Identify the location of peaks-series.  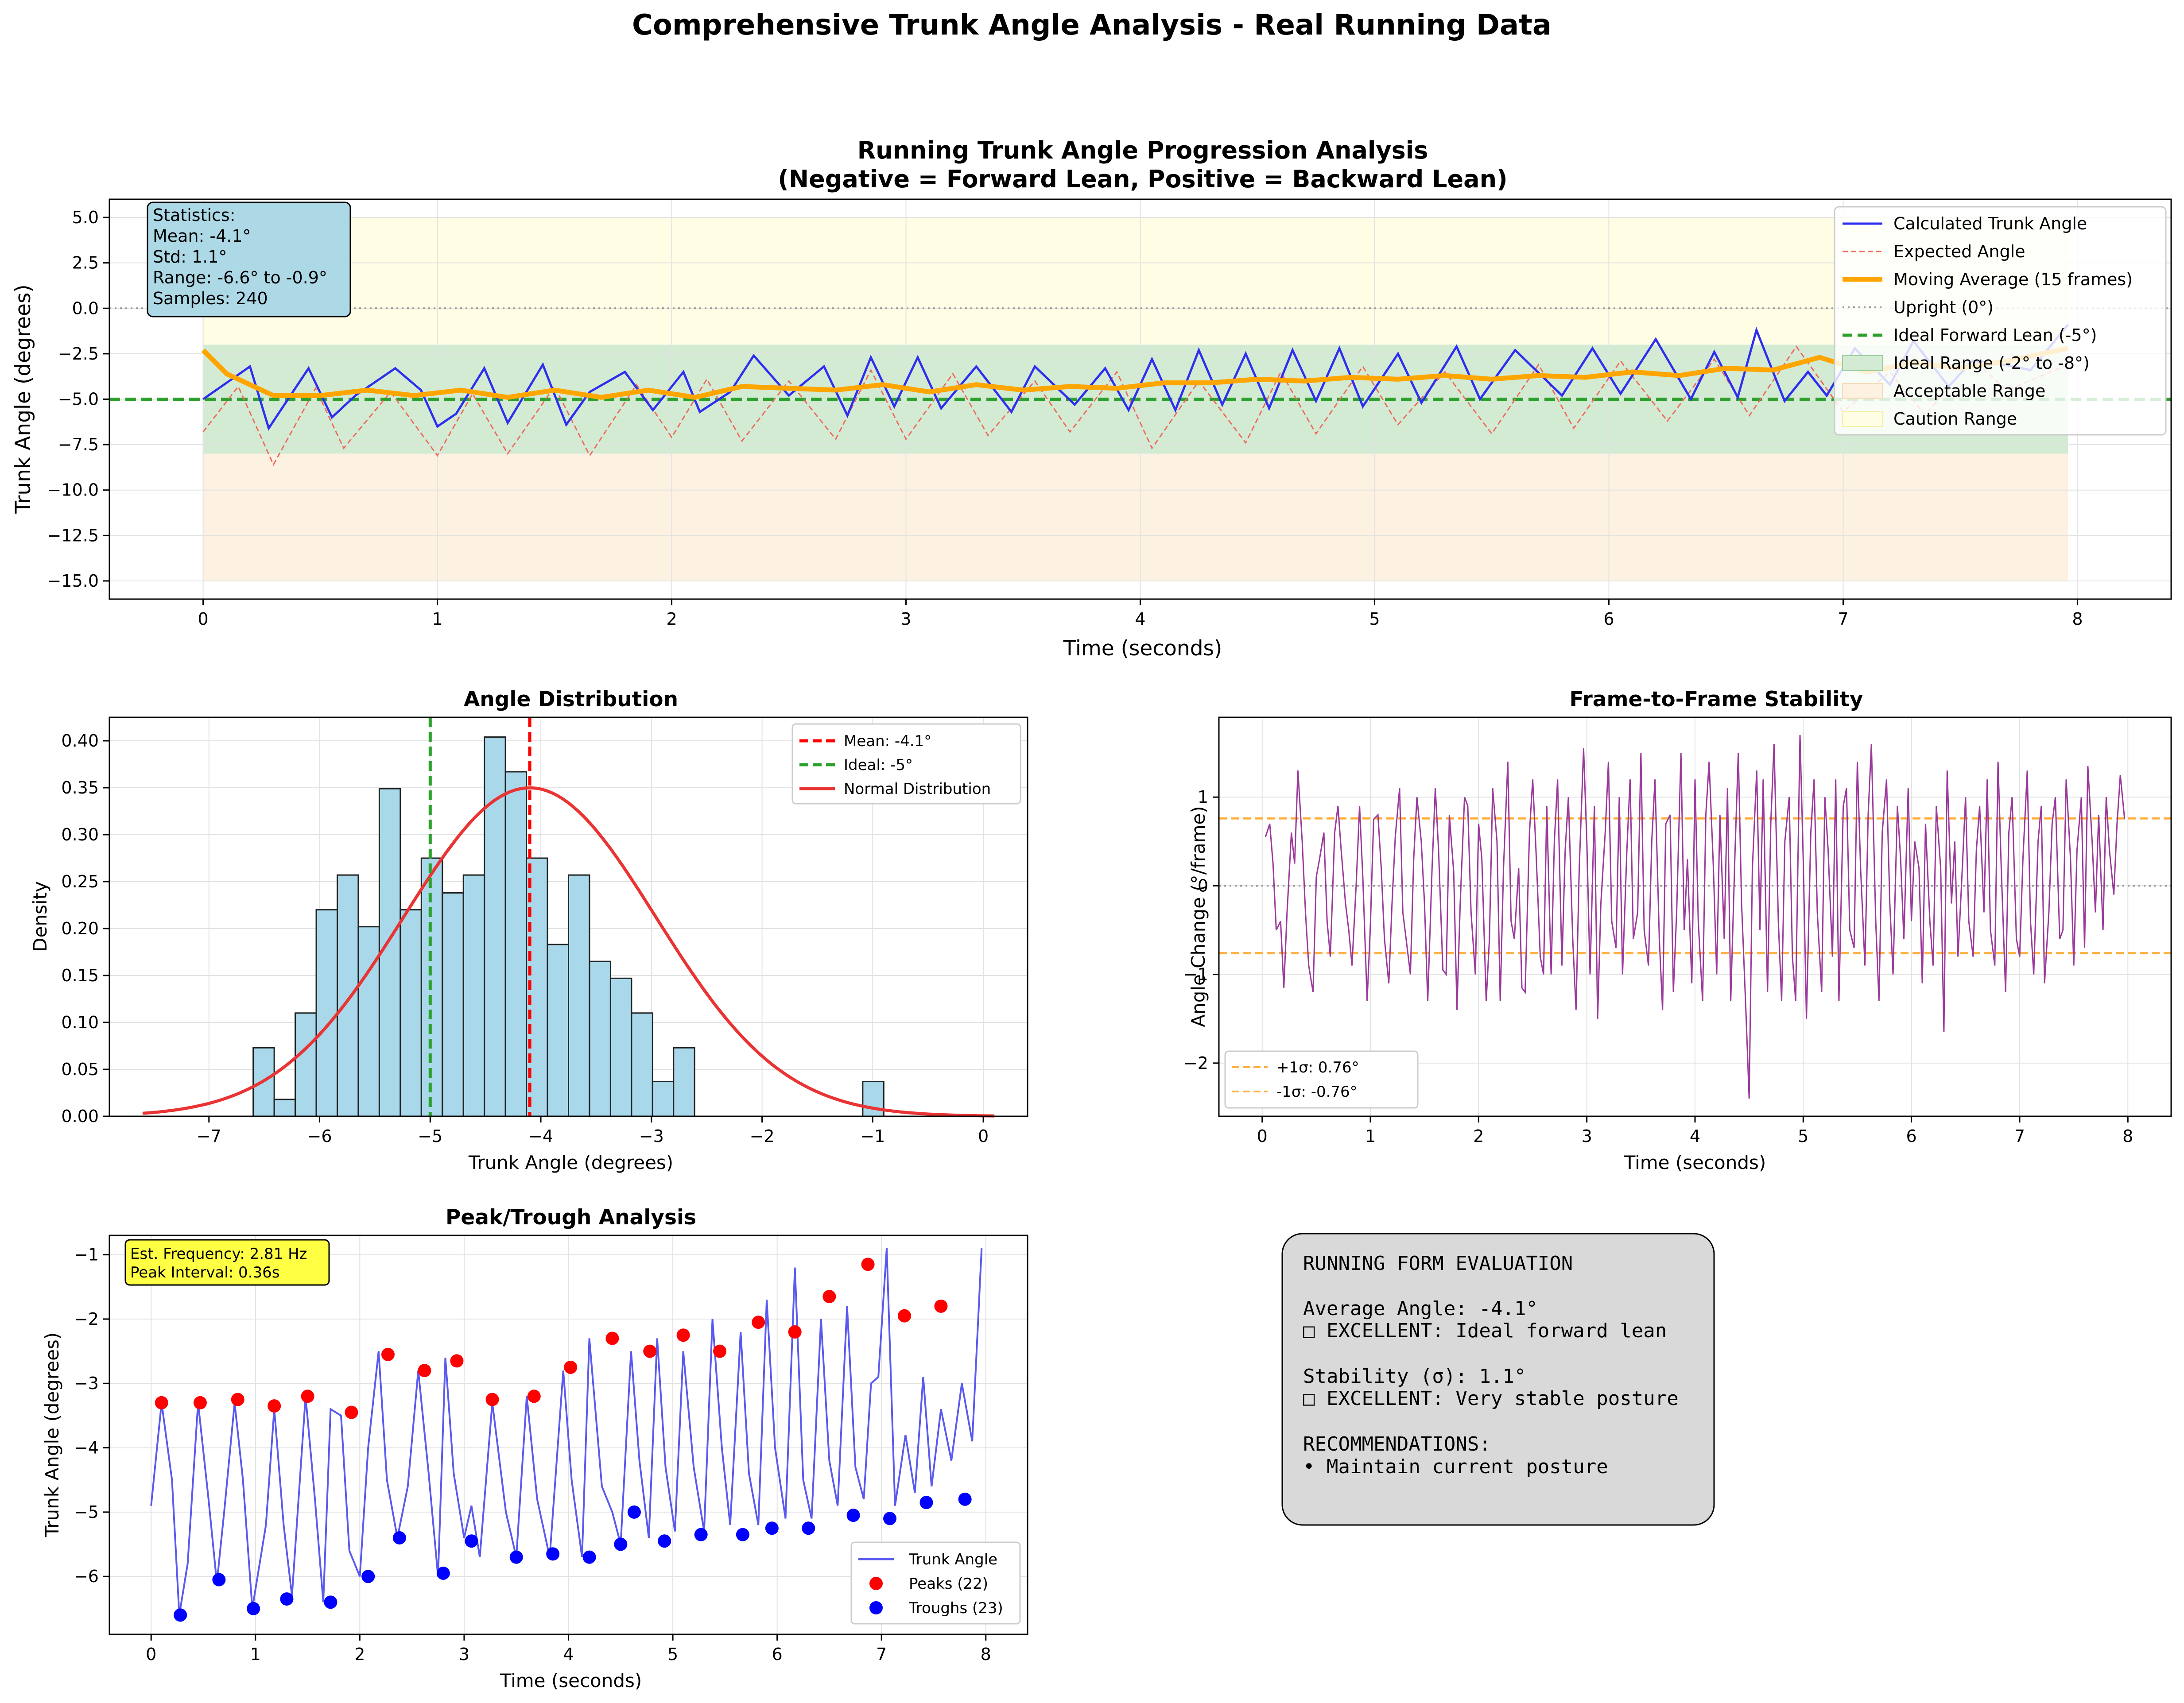
(566, 1435).